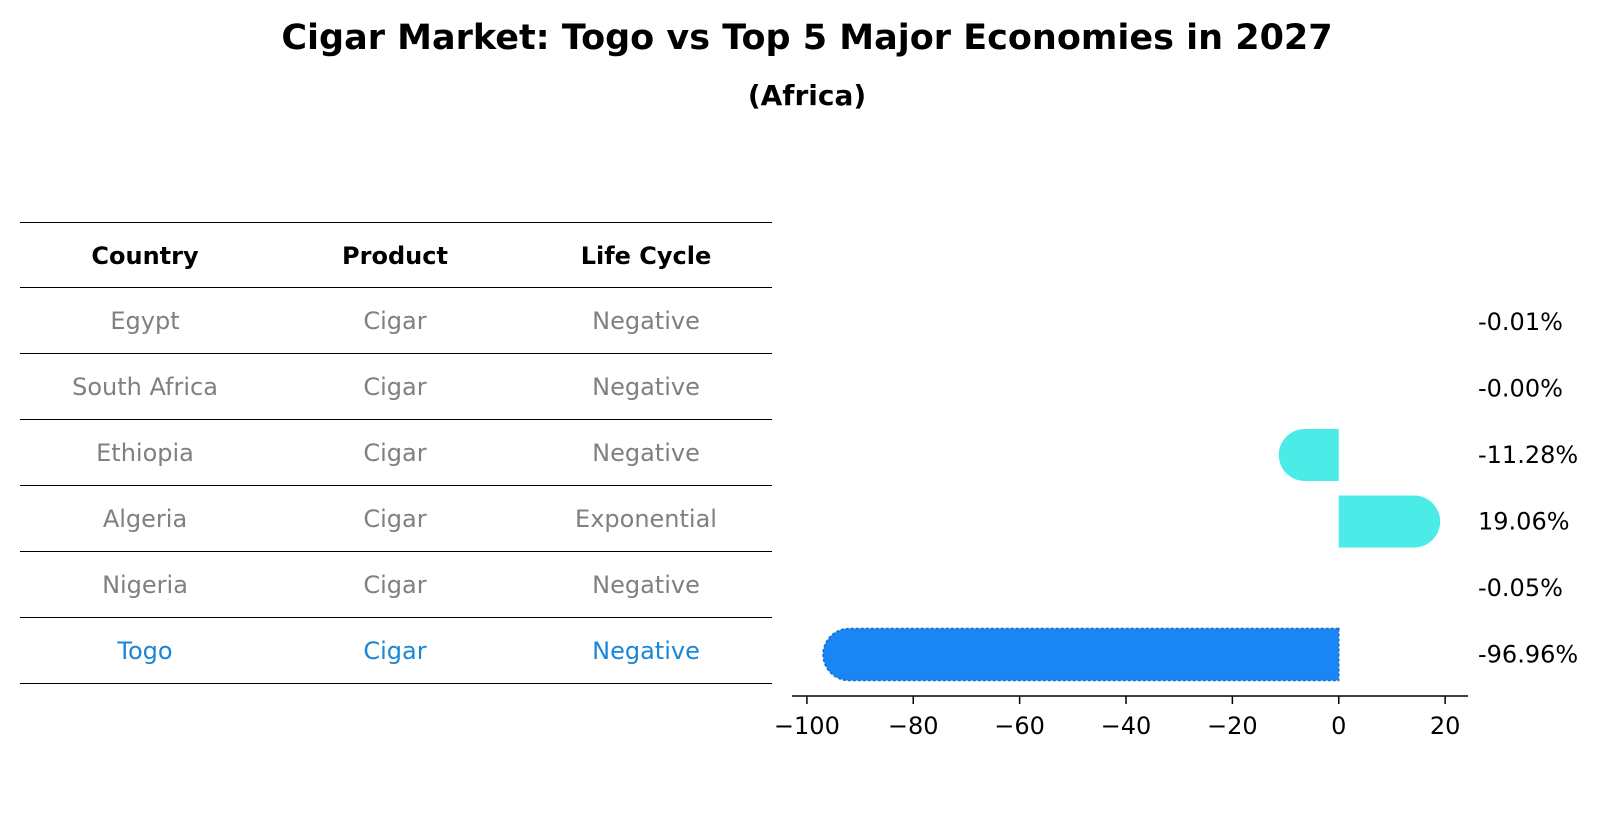 The width and height of the screenshot is (1614, 823). I want to click on bar-value-label: -11.28%, so click(1528, 455).